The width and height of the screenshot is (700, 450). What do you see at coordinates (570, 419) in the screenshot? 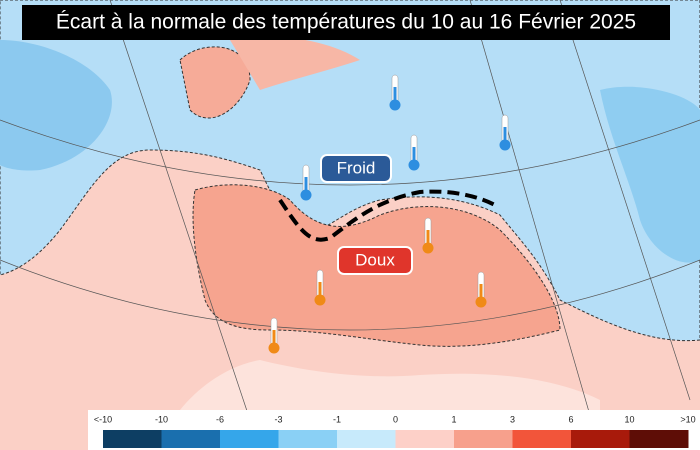
I see `legend-label: 6` at bounding box center [570, 419].